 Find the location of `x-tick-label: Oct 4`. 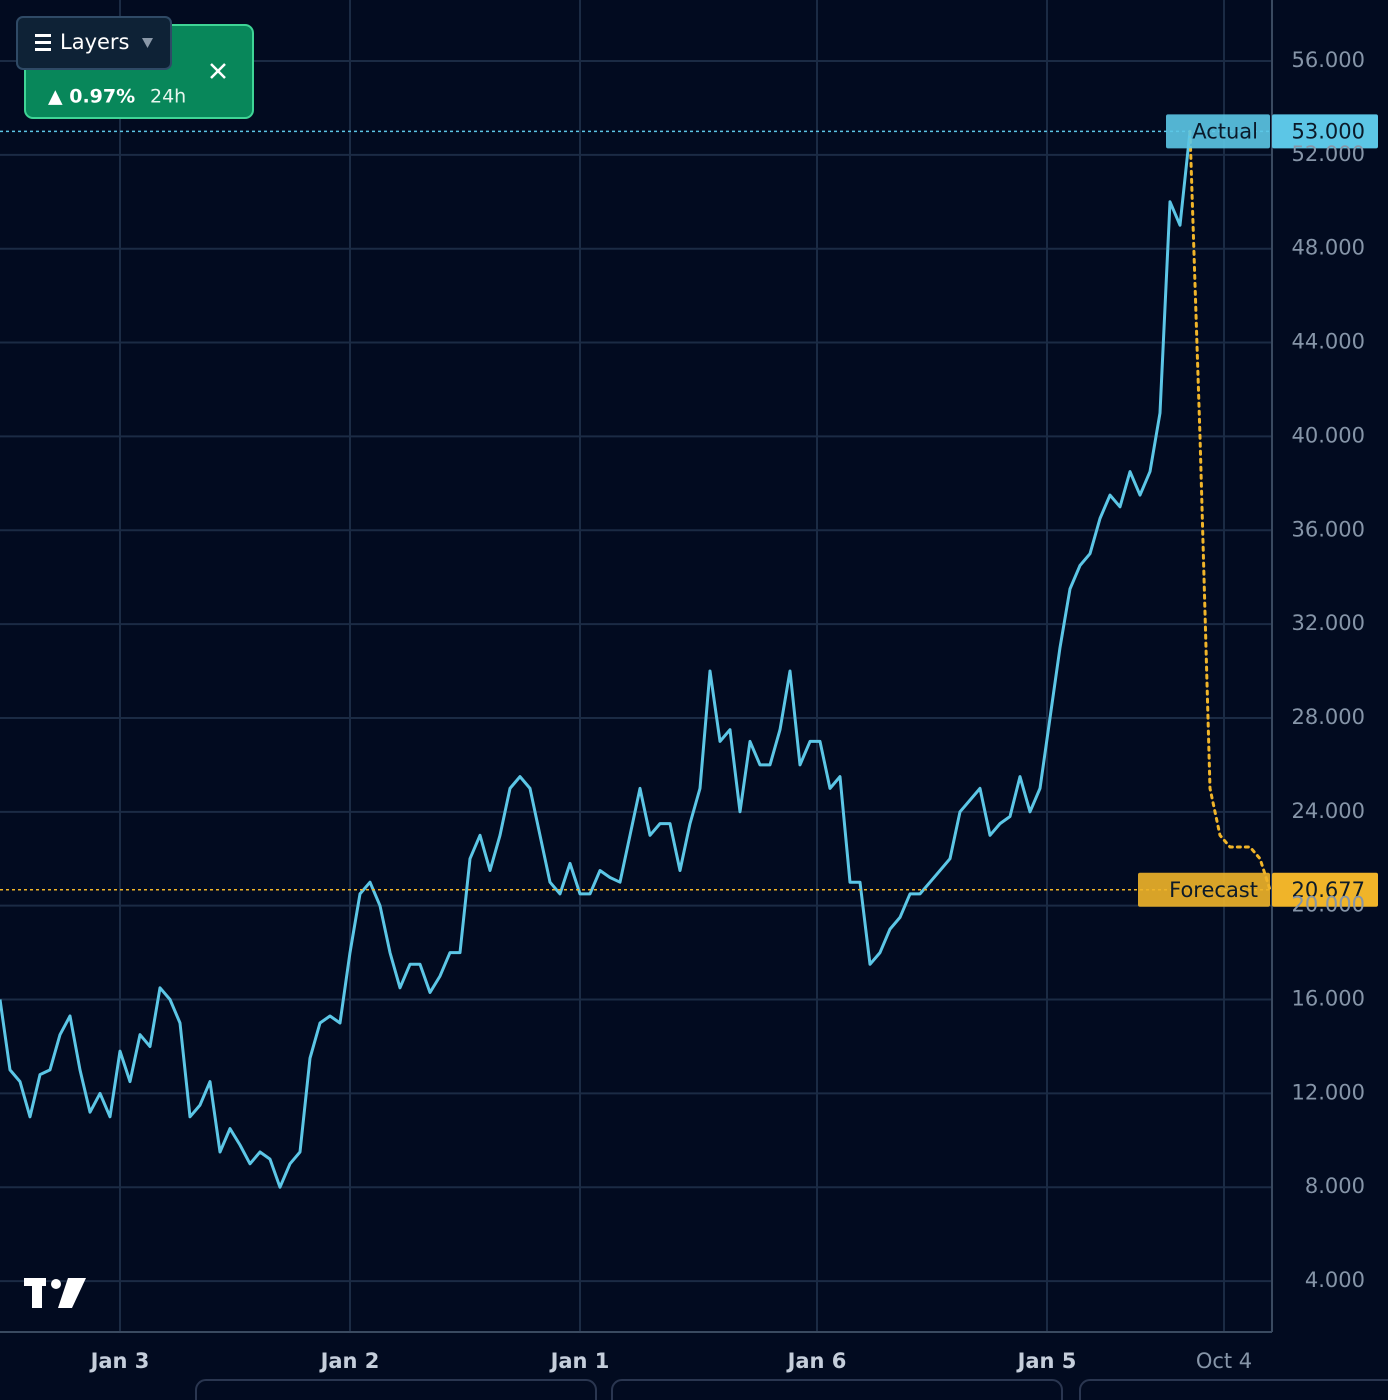

x-tick-label: Oct 4 is located at coordinates (1224, 1361).